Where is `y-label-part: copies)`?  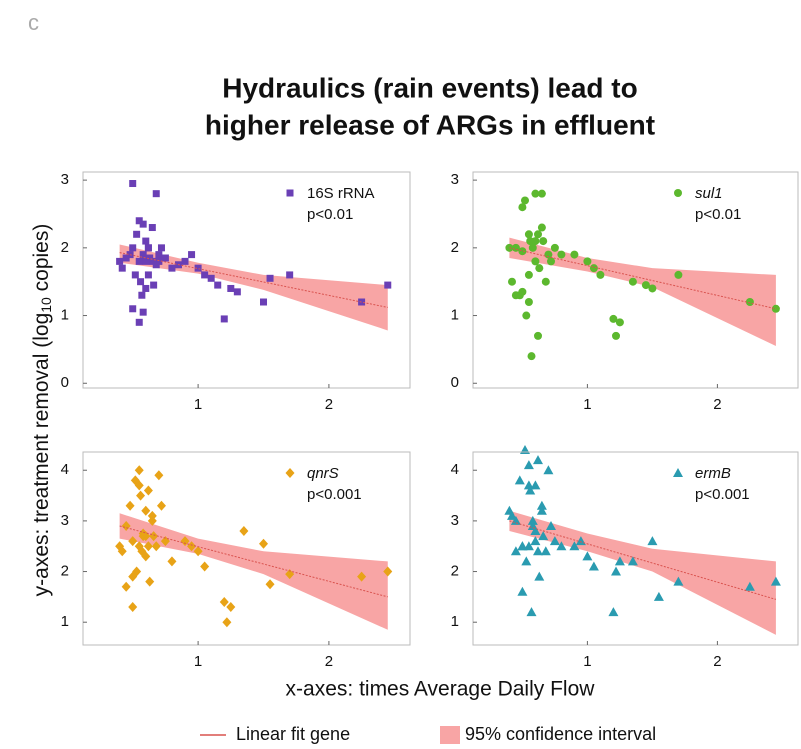
y-label-part: copies) is located at coordinates (41, 261).